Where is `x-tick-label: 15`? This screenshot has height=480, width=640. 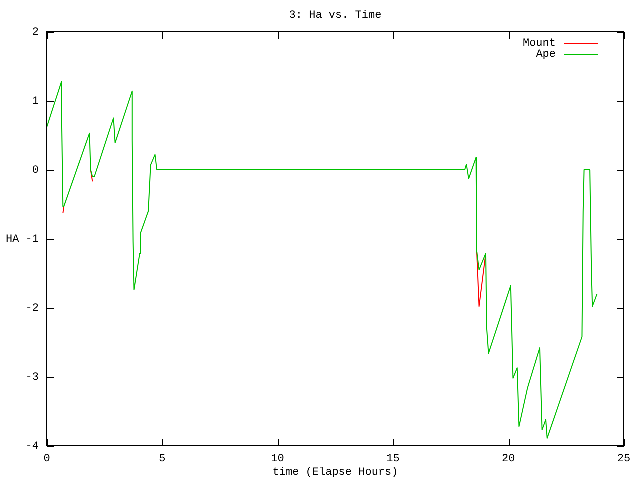 x-tick-label: 15 is located at coordinates (393, 460).